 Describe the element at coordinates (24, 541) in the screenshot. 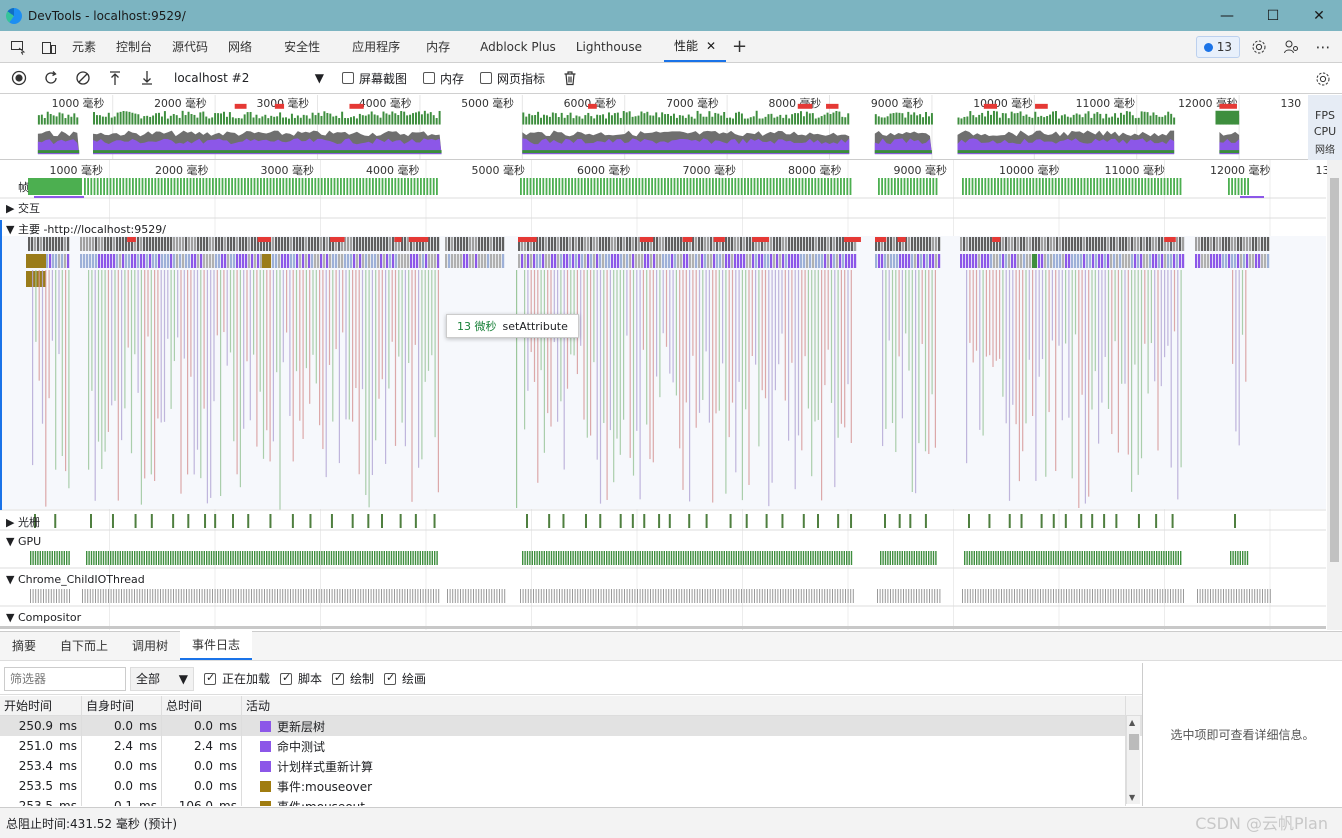

I see `track-label-gpu: ▼ GPU` at that location.